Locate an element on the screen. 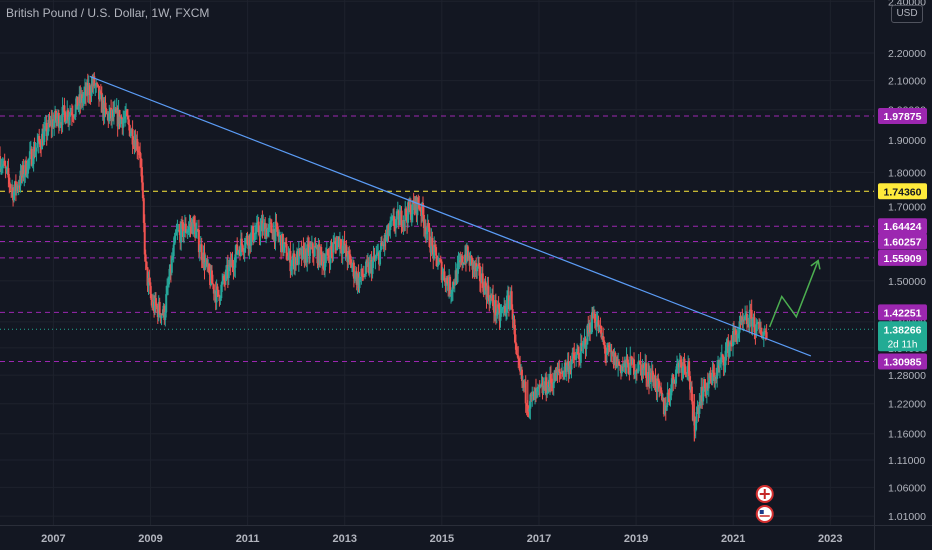 The image size is (932, 550). us-flag-canton is located at coordinates (761, 512).